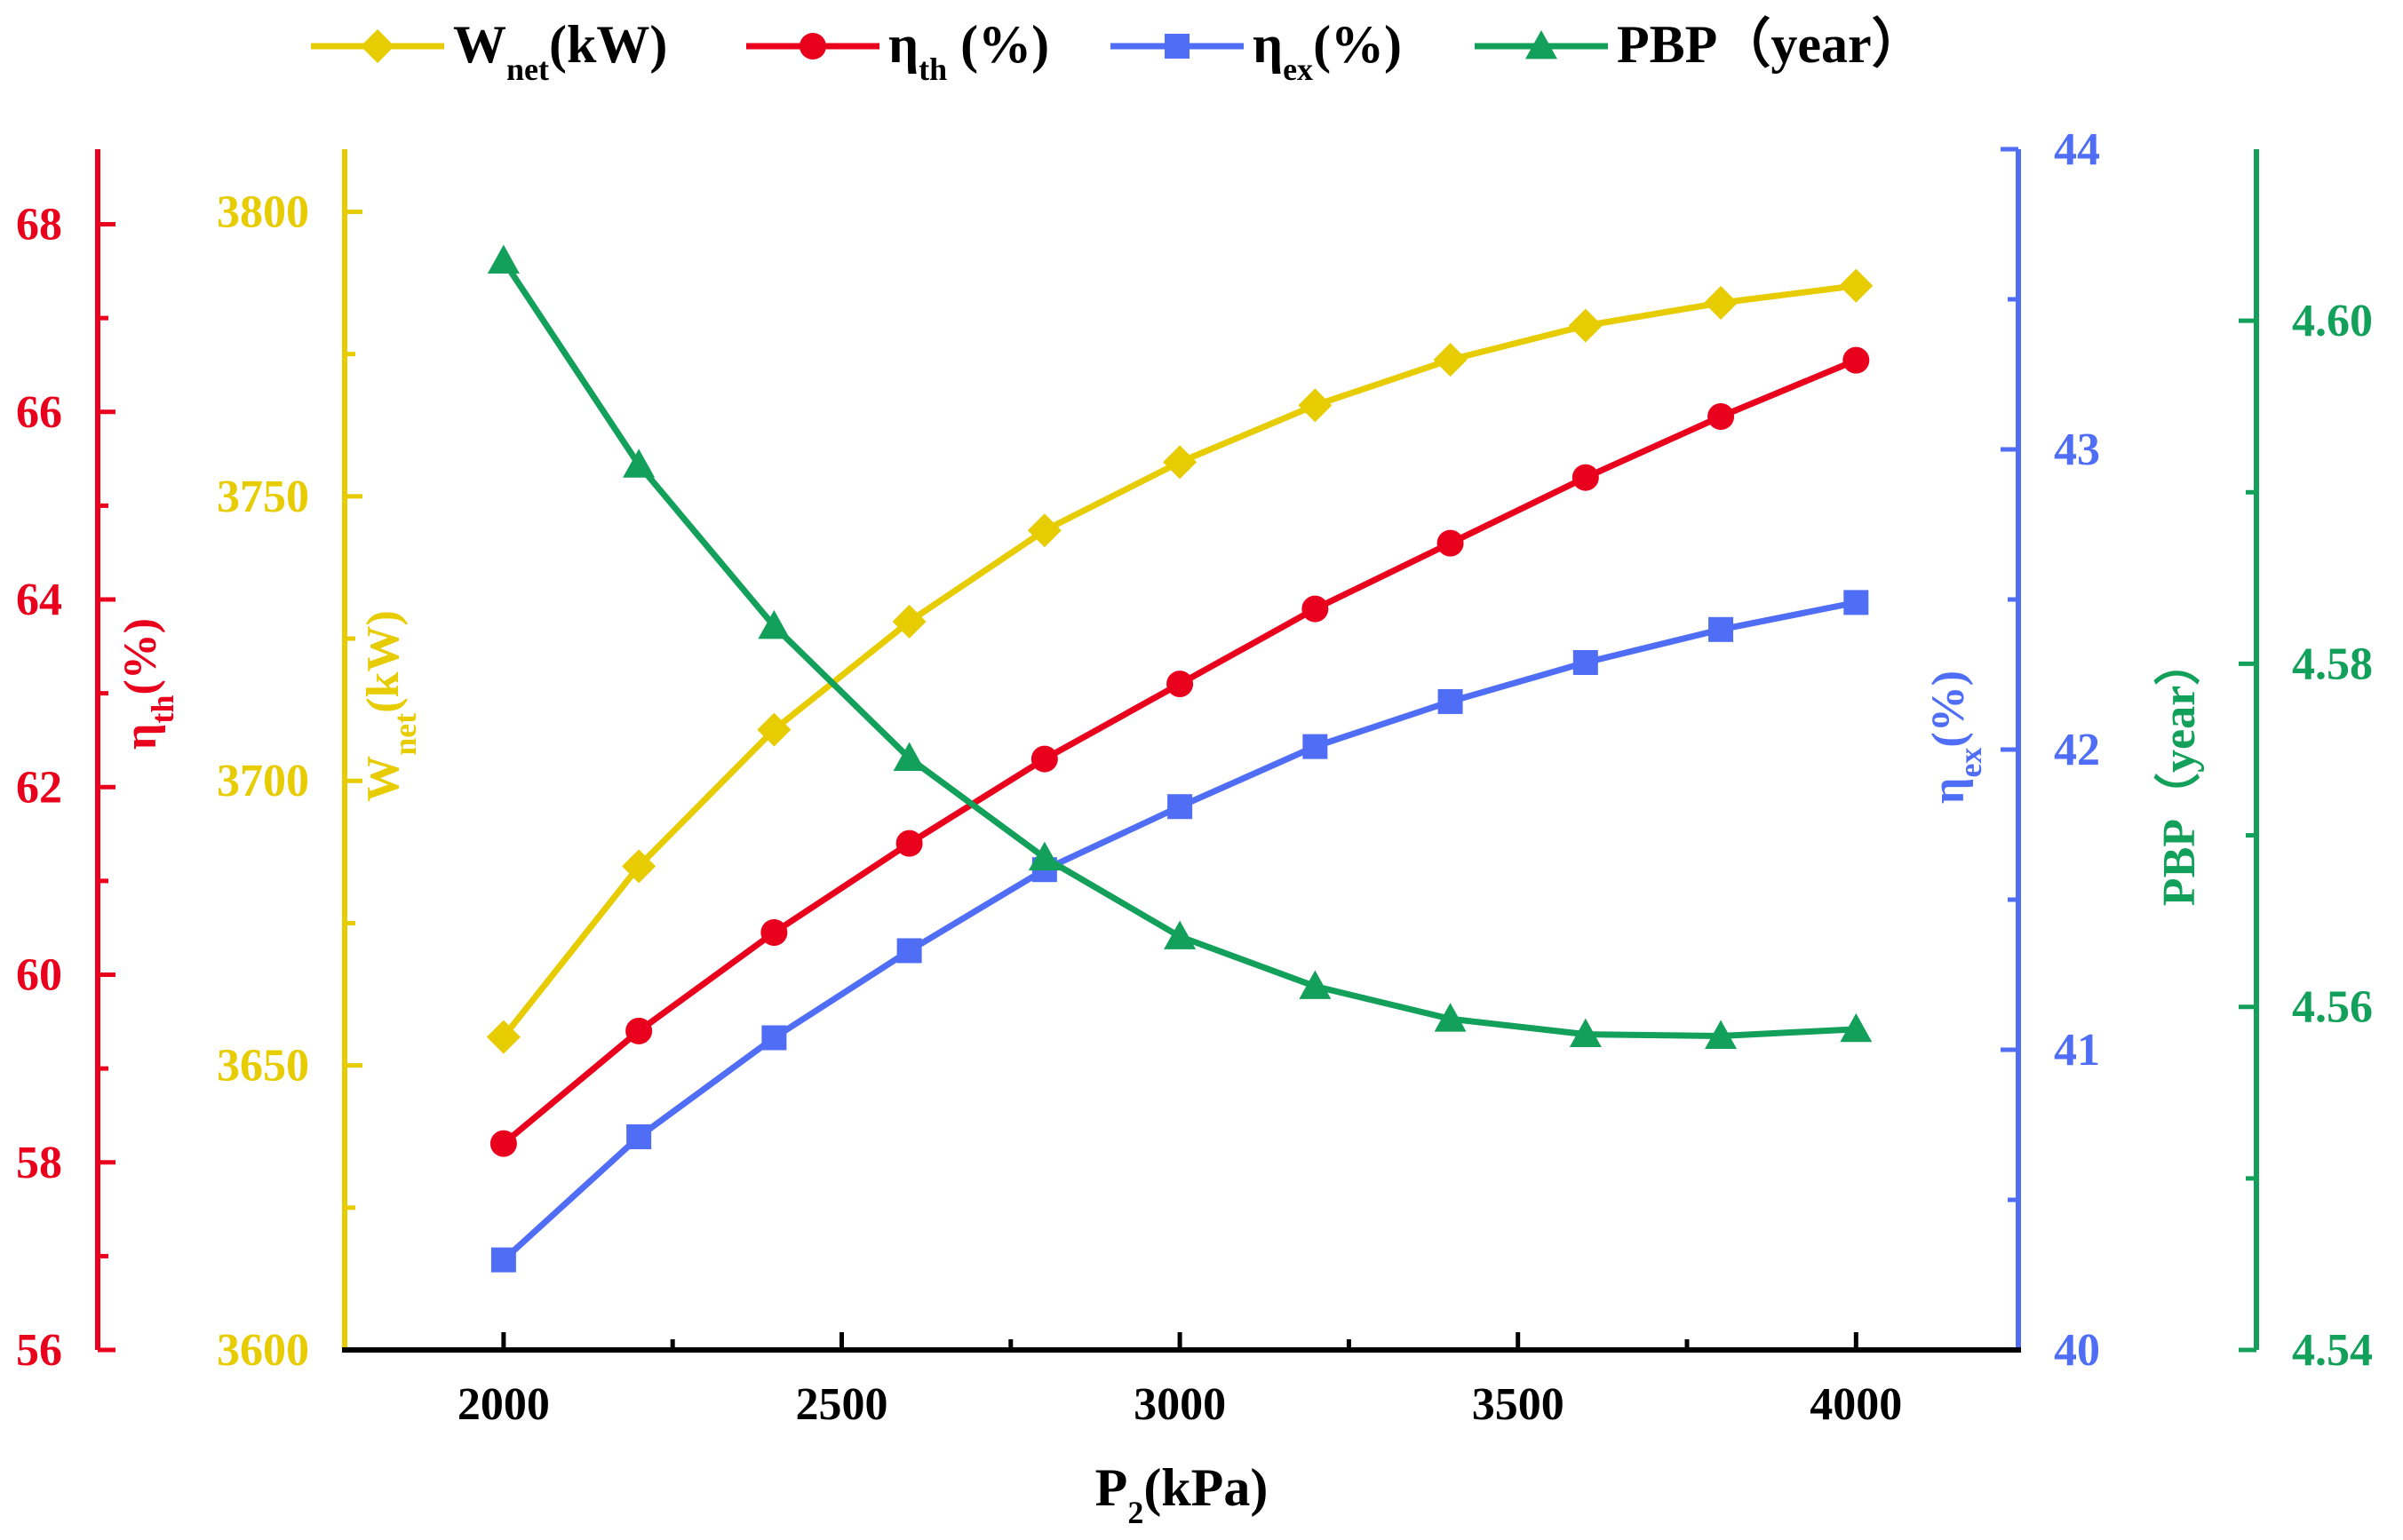  Describe the element at coordinates (39, 413) in the screenshot. I see `y-tick-label-eta_th: 66` at that location.